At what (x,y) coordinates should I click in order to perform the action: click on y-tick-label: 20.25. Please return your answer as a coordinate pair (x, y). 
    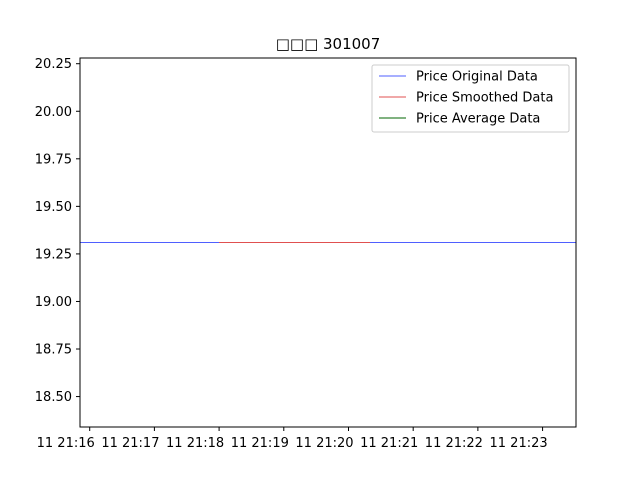
    Looking at the image, I should click on (53, 64).